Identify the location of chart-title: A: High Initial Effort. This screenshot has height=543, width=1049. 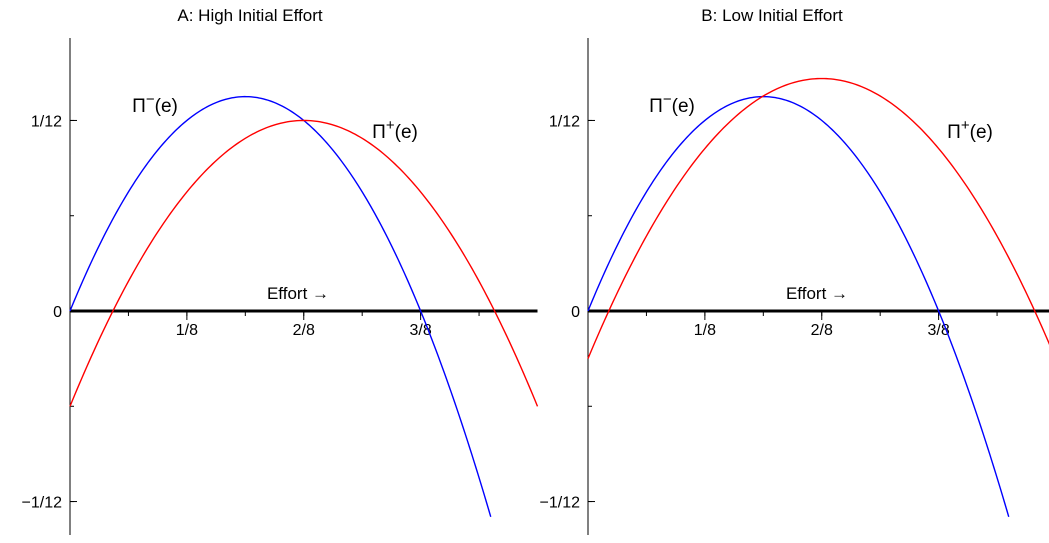
(249, 15).